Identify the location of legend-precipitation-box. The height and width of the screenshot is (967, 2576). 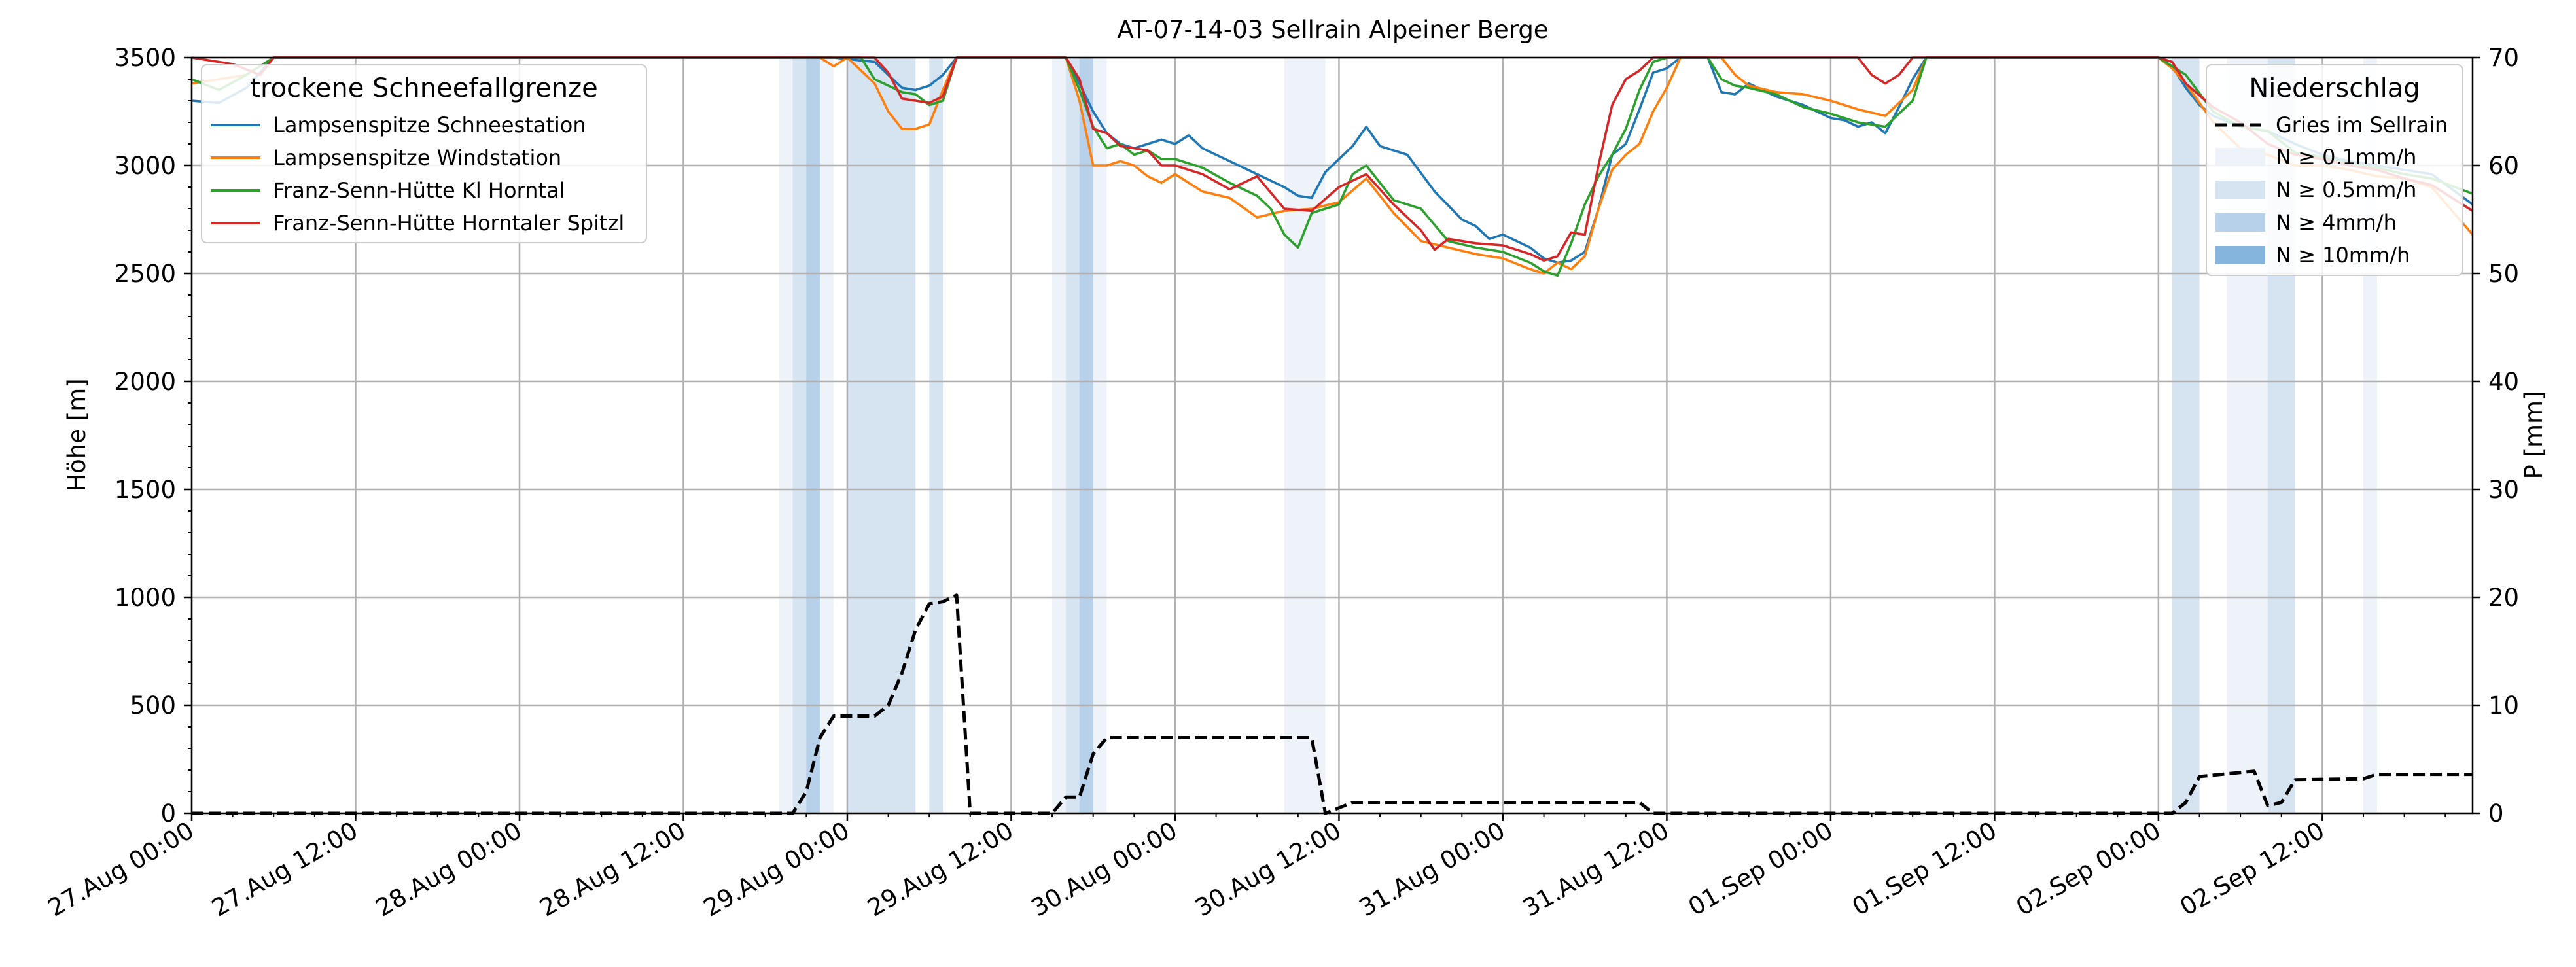
(2334, 170).